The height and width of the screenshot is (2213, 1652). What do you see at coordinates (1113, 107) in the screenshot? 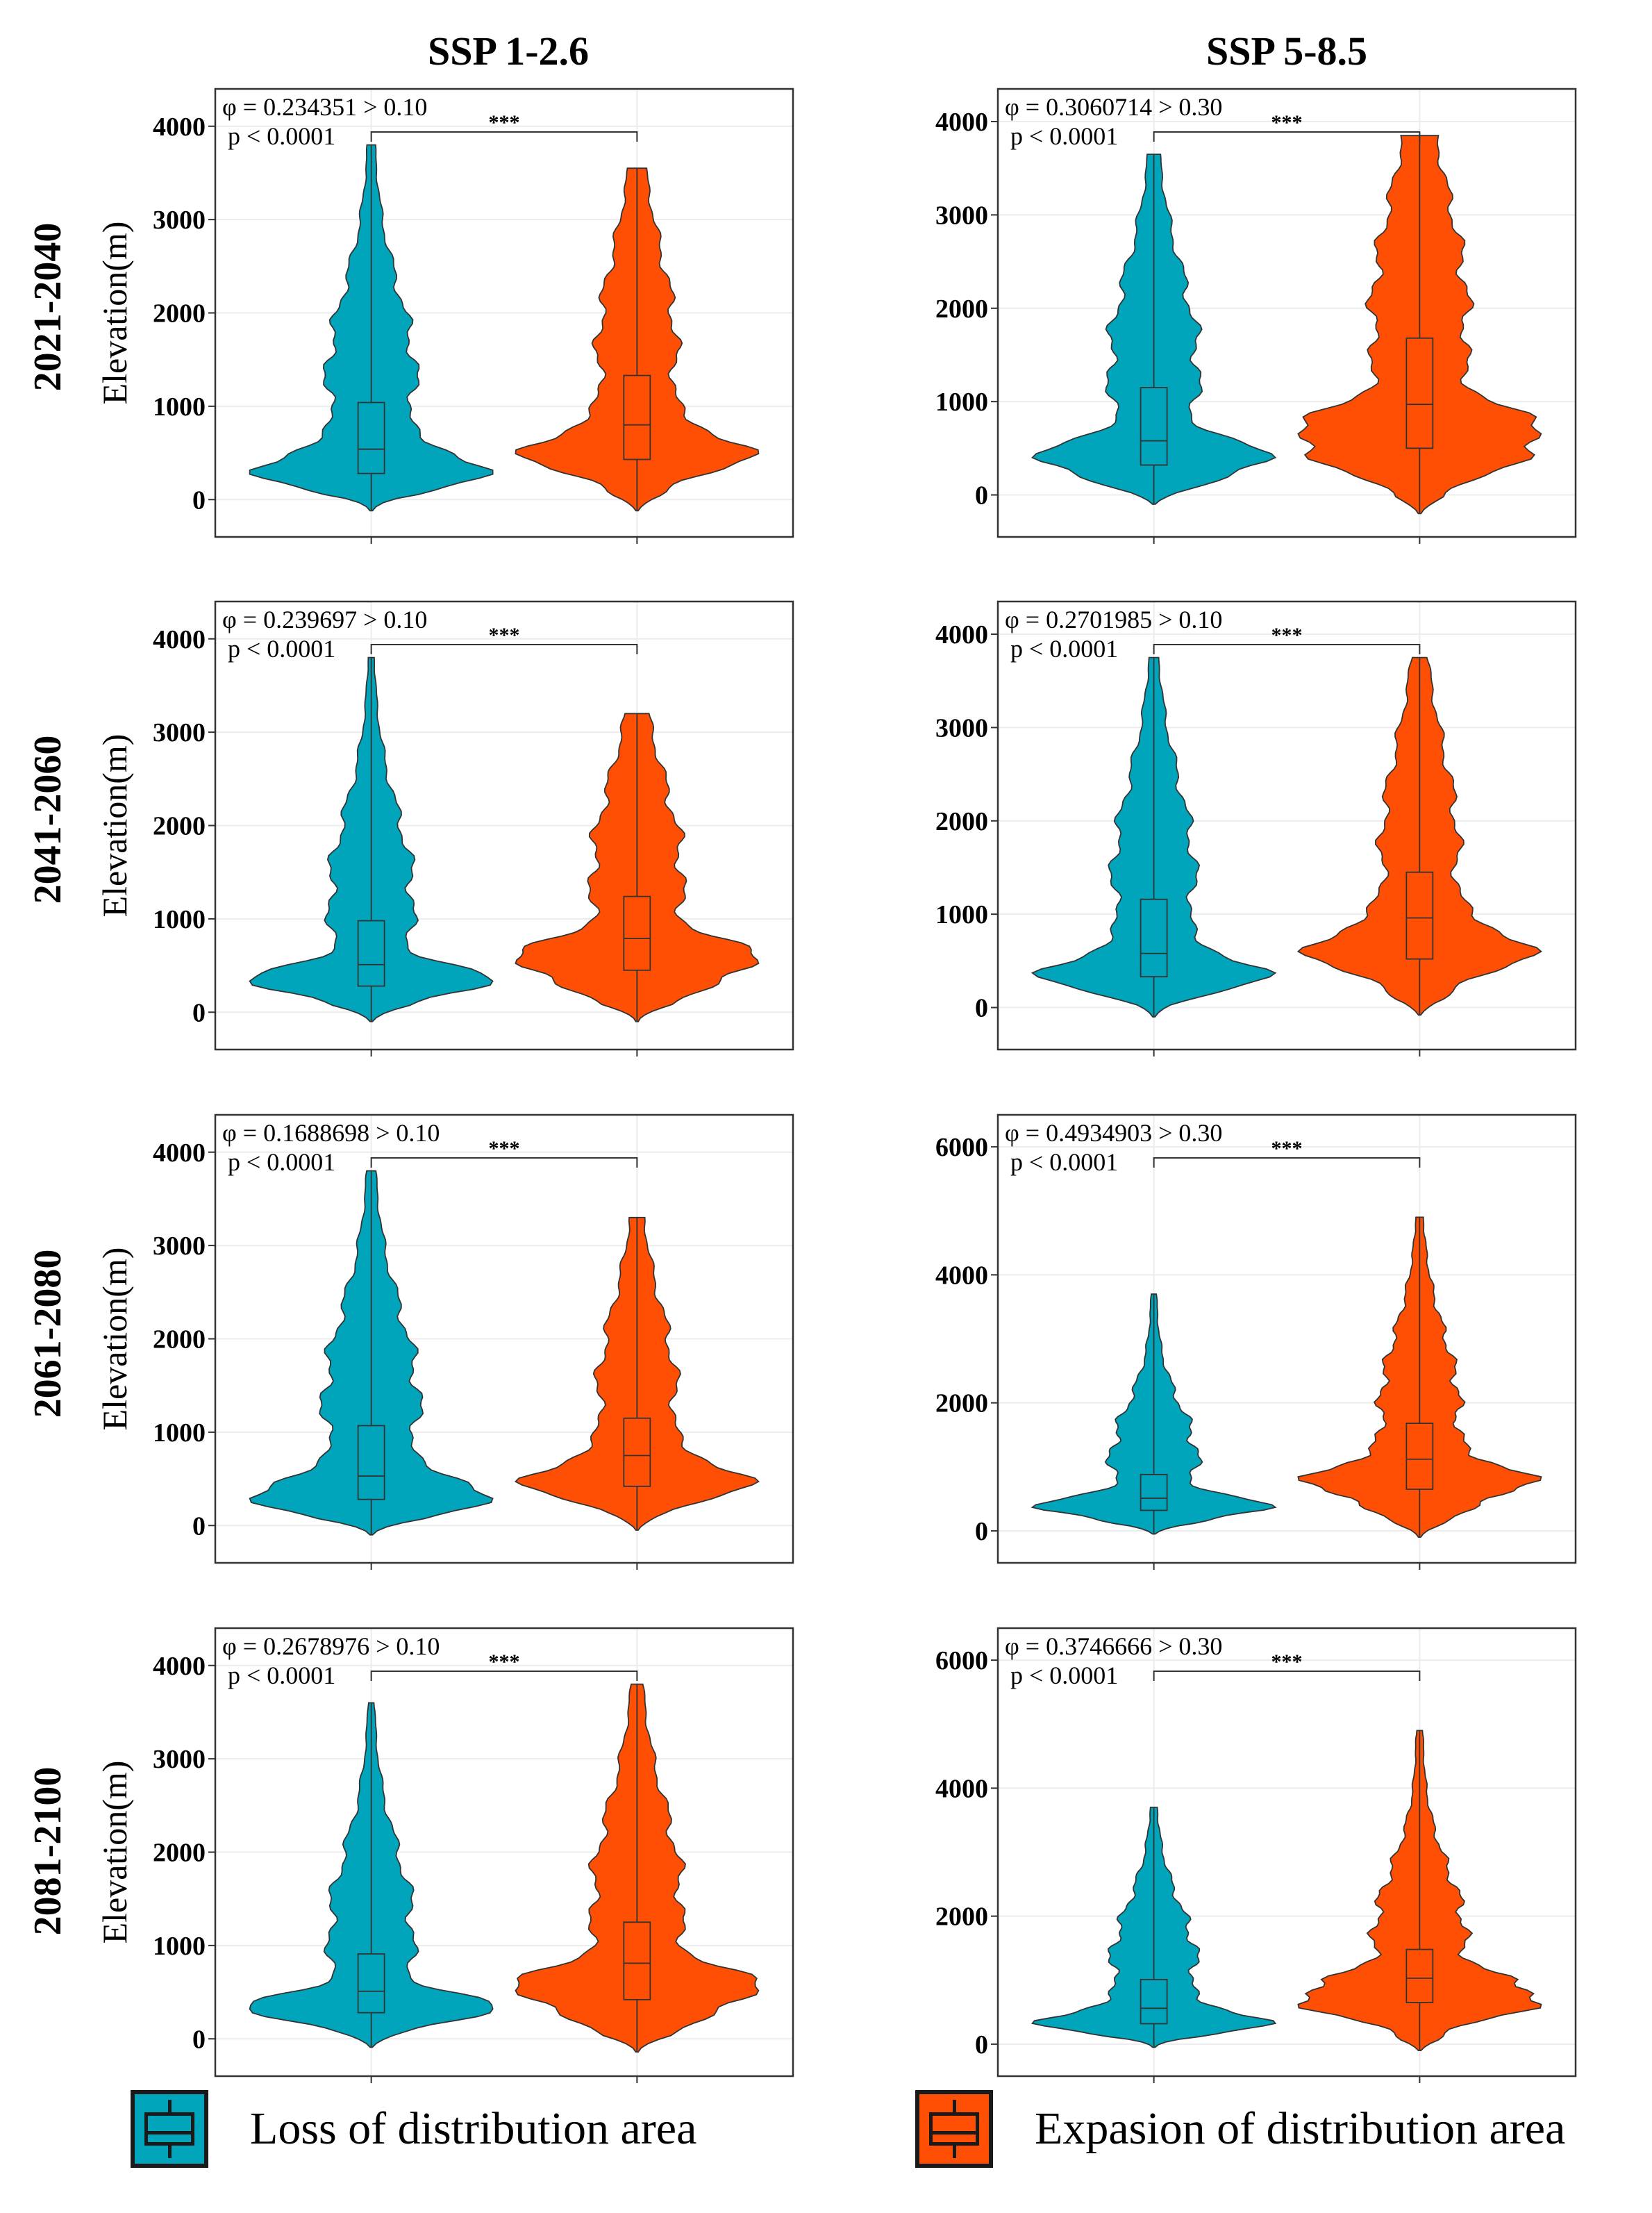
I see `phi-annotation: φ = 0.3060714 > 0.30` at bounding box center [1113, 107].